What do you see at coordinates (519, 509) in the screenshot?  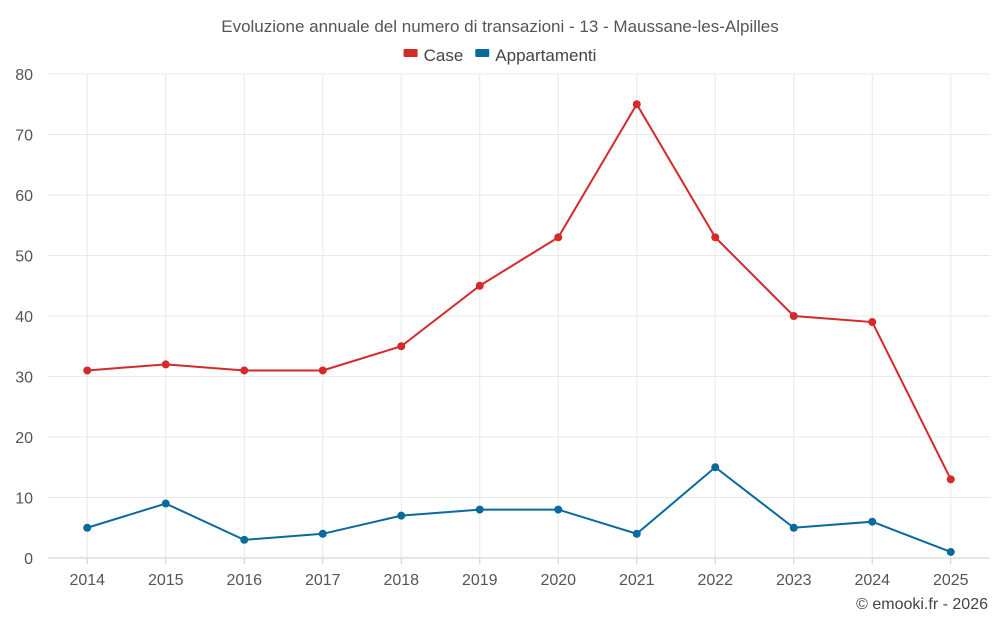 I see `series-line-appartamenti` at bounding box center [519, 509].